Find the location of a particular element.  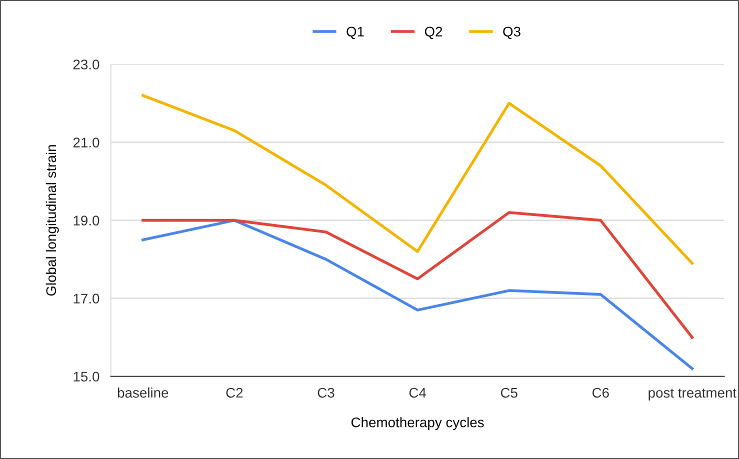

x-axis-title: Chemotherapy cycles is located at coordinates (417, 423).